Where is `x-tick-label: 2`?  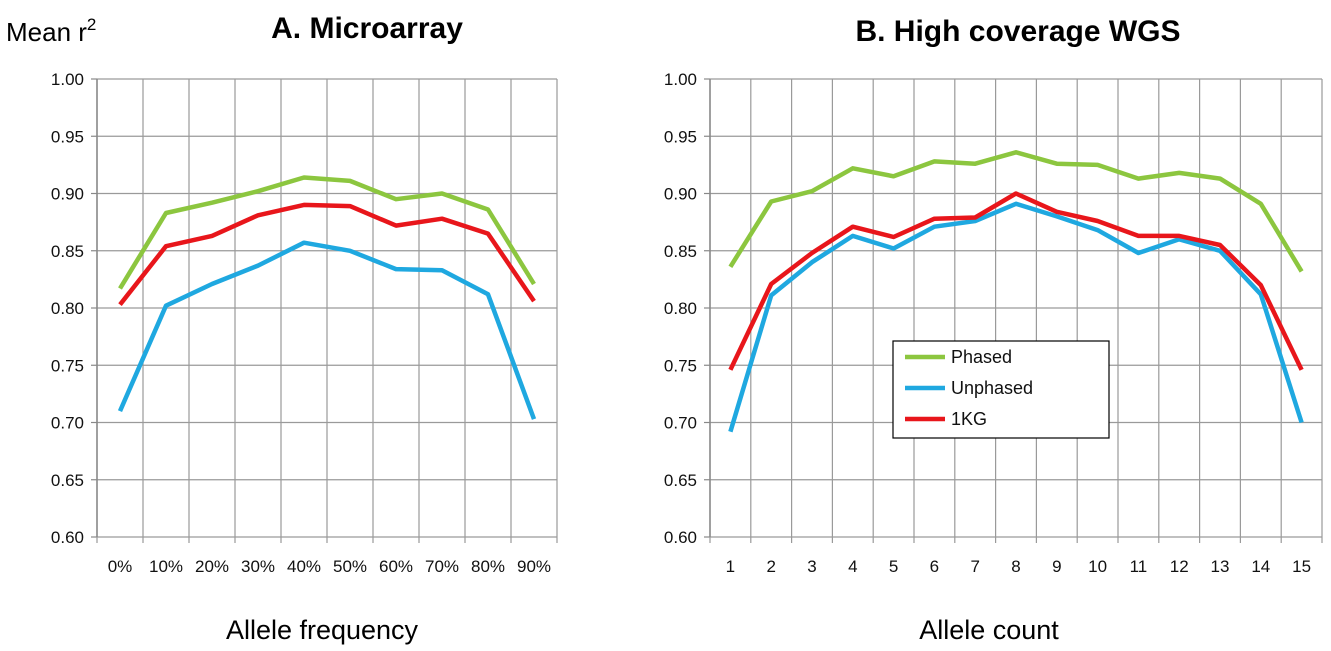 x-tick-label: 2 is located at coordinates (770, 566).